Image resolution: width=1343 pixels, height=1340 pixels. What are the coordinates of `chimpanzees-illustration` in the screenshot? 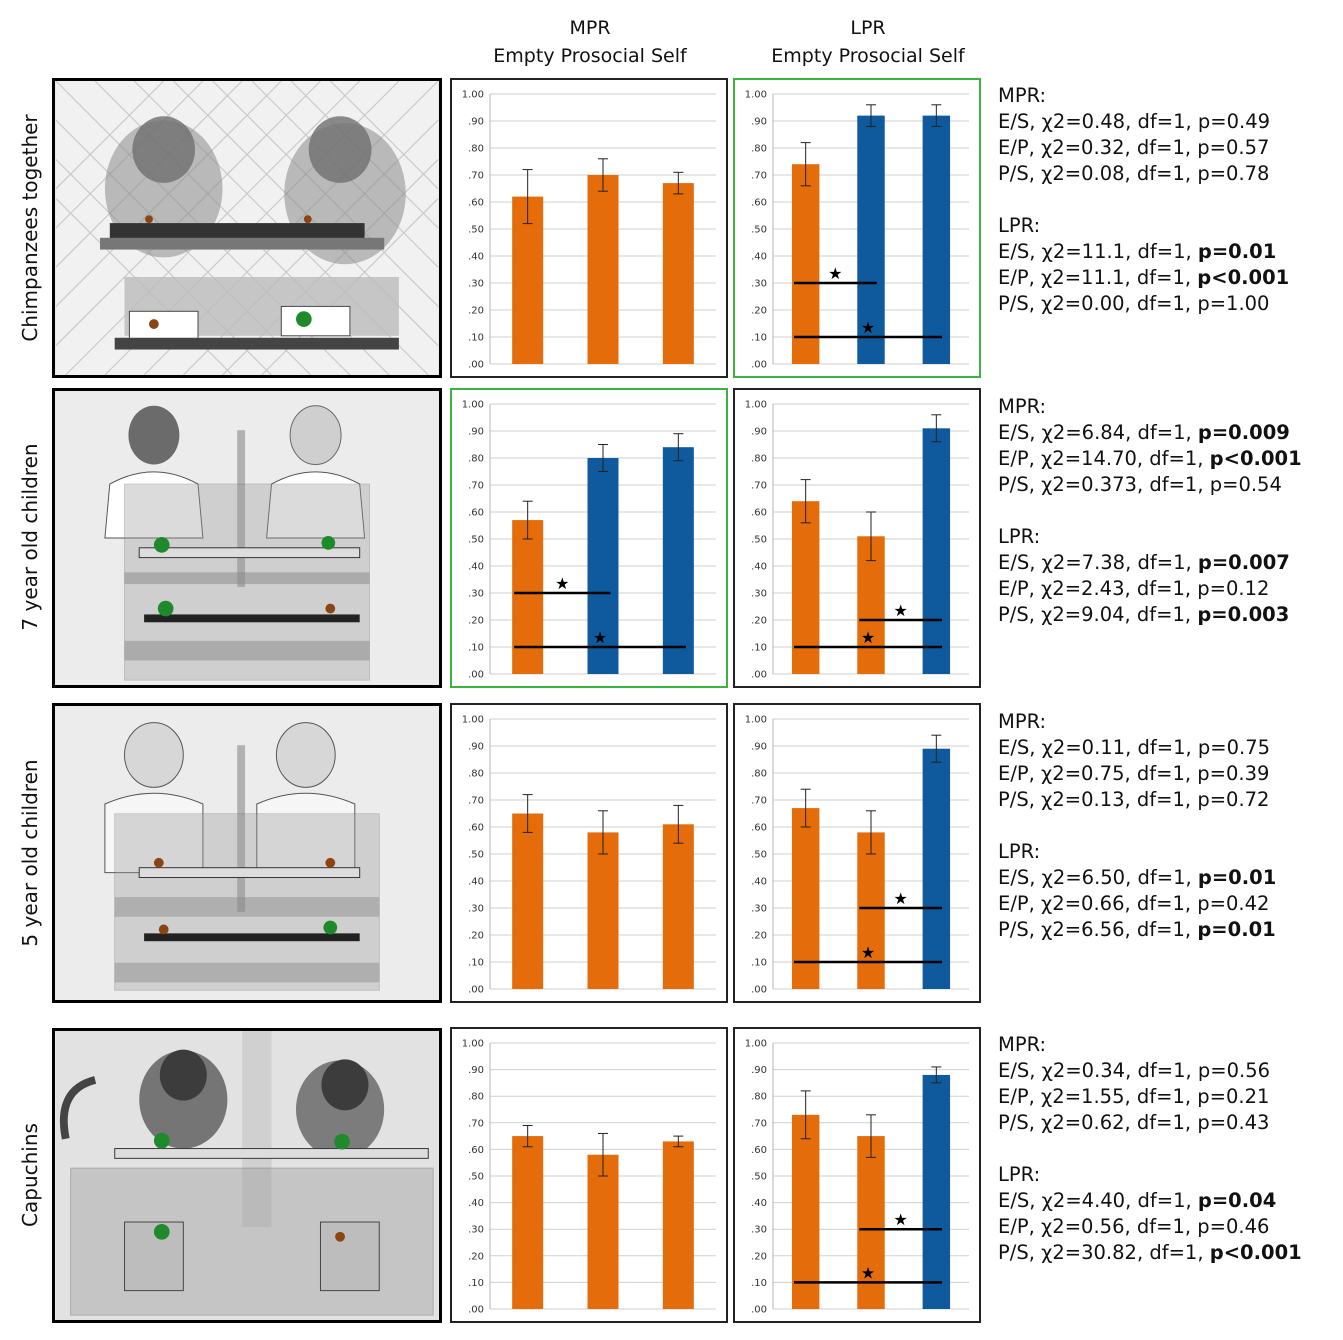 It's located at (247, 228).